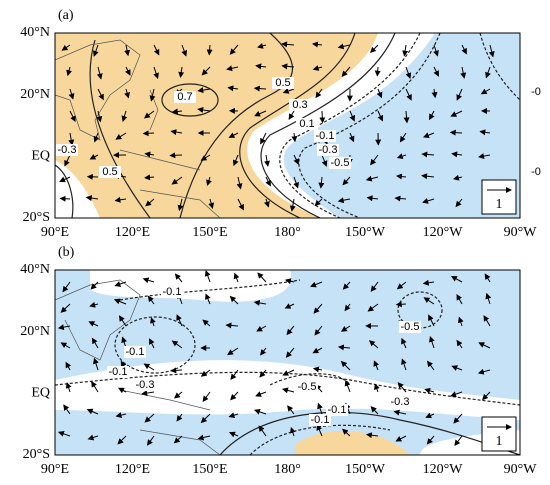 The width and height of the screenshot is (550, 485). I want to click on contour-label: 0.5, so click(282, 83).